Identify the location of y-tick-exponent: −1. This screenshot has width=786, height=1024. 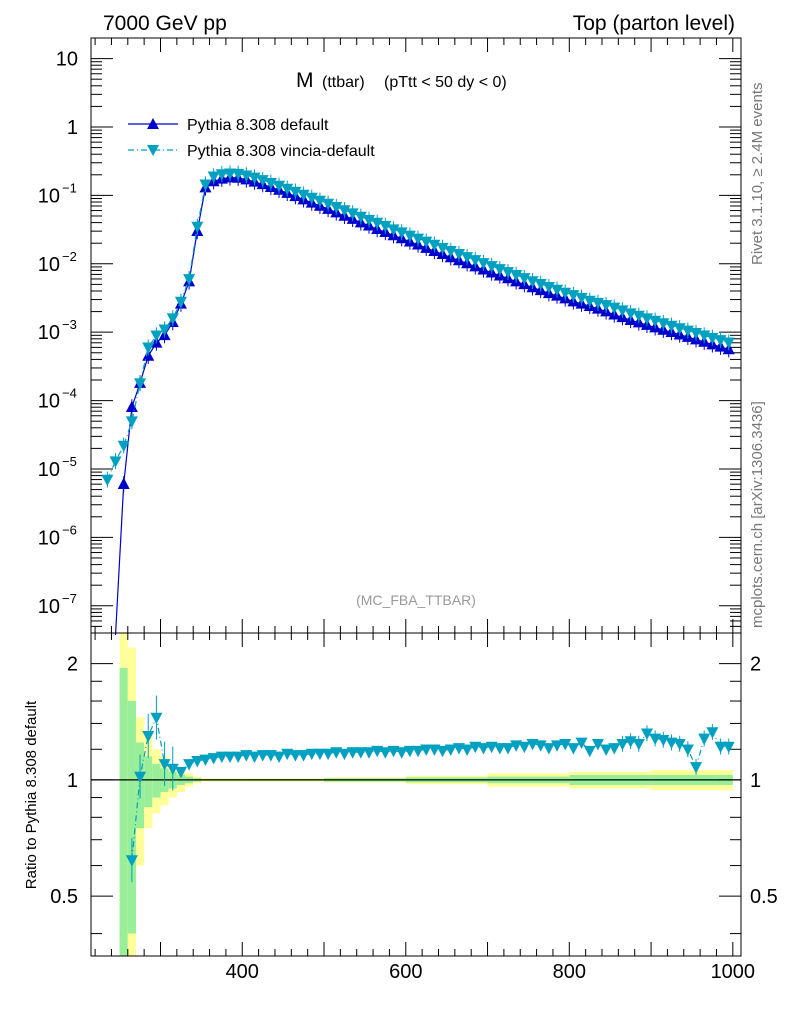
(69, 187).